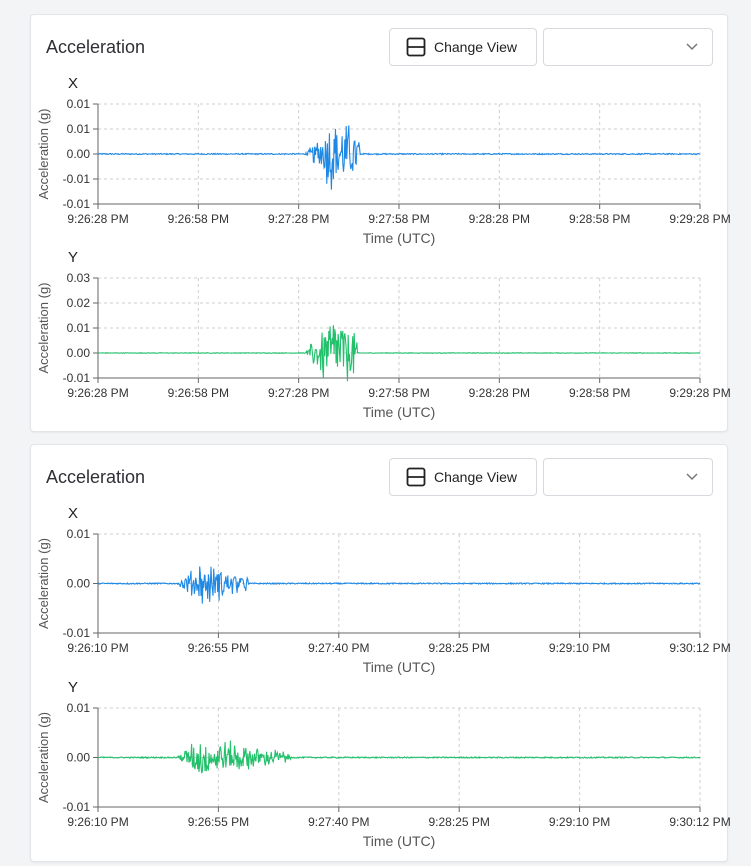 The width and height of the screenshot is (751, 866). I want to click on y-tick-label: 0.02, so click(79, 303).